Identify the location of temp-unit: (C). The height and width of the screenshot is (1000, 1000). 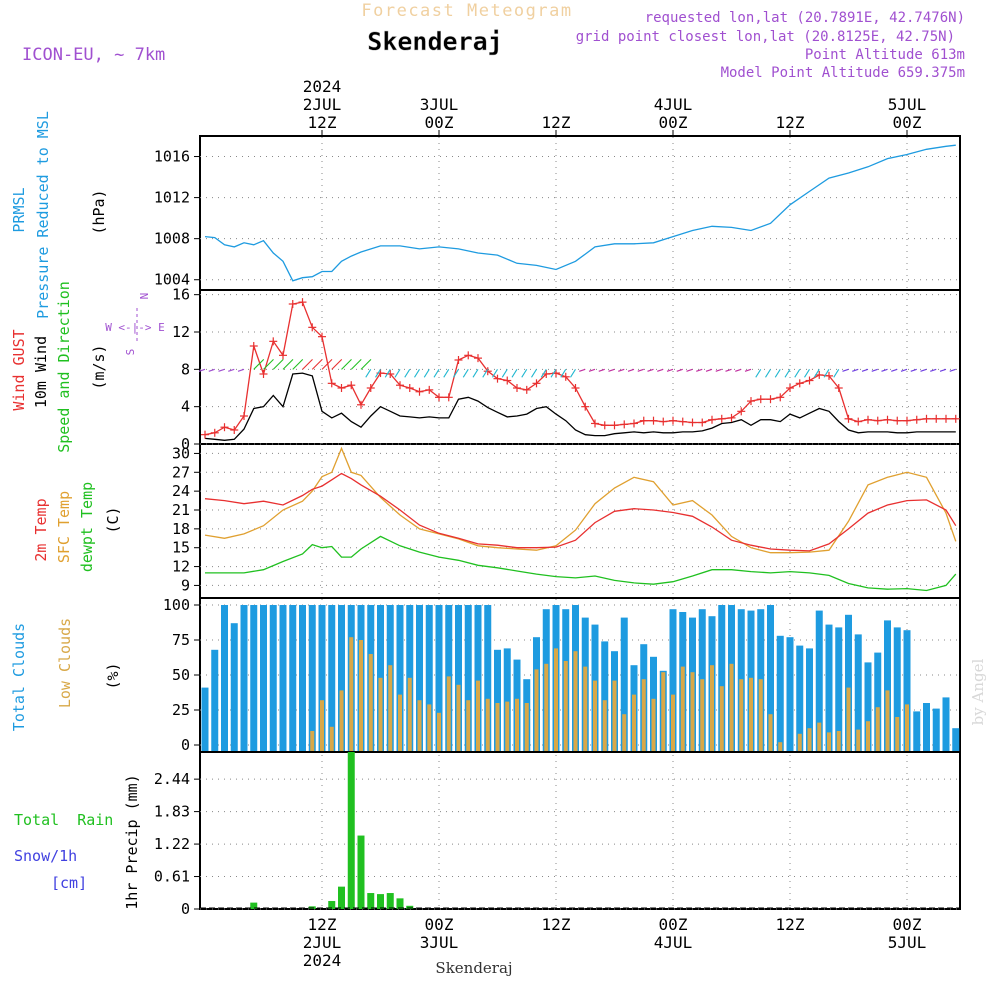
(113, 519).